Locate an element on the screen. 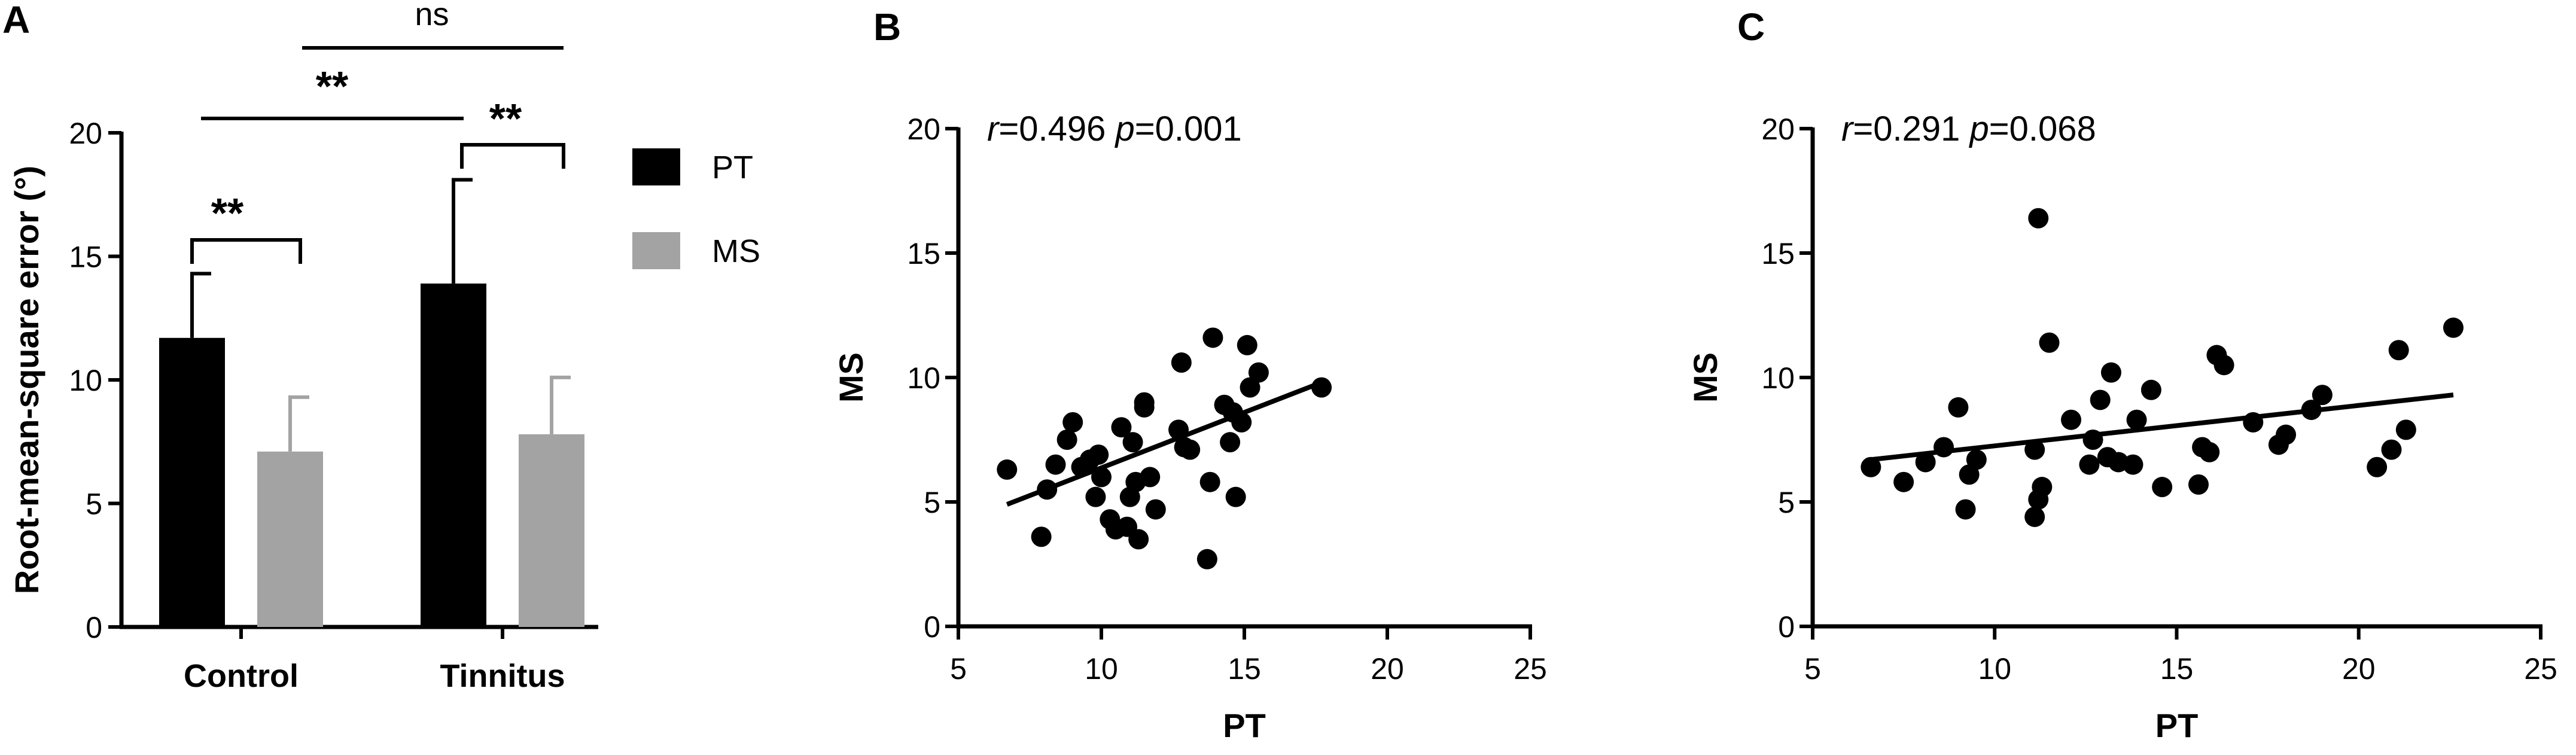 The image size is (2576, 755). category-label: Tinnitus is located at coordinates (502, 676).